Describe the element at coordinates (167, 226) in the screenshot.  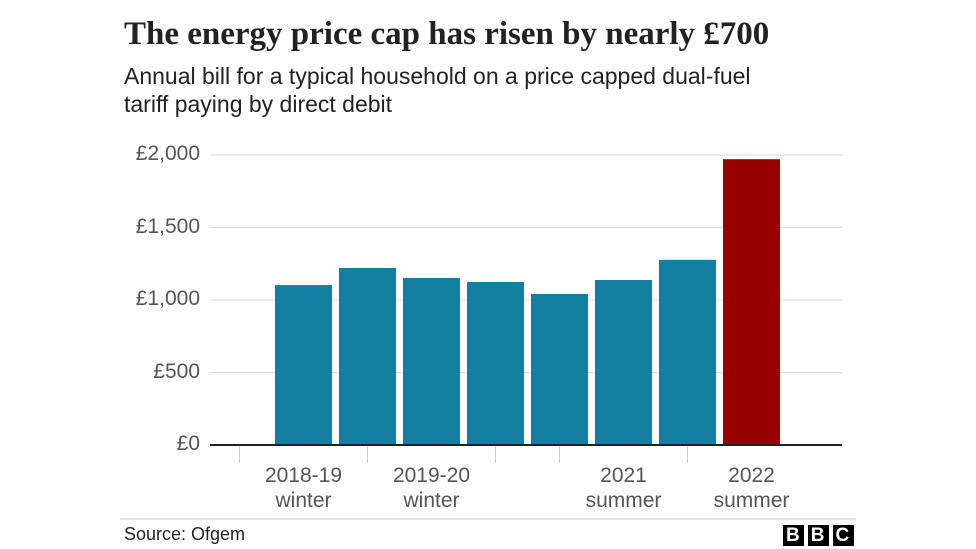
I see `y-tick-label: £1,500` at that location.